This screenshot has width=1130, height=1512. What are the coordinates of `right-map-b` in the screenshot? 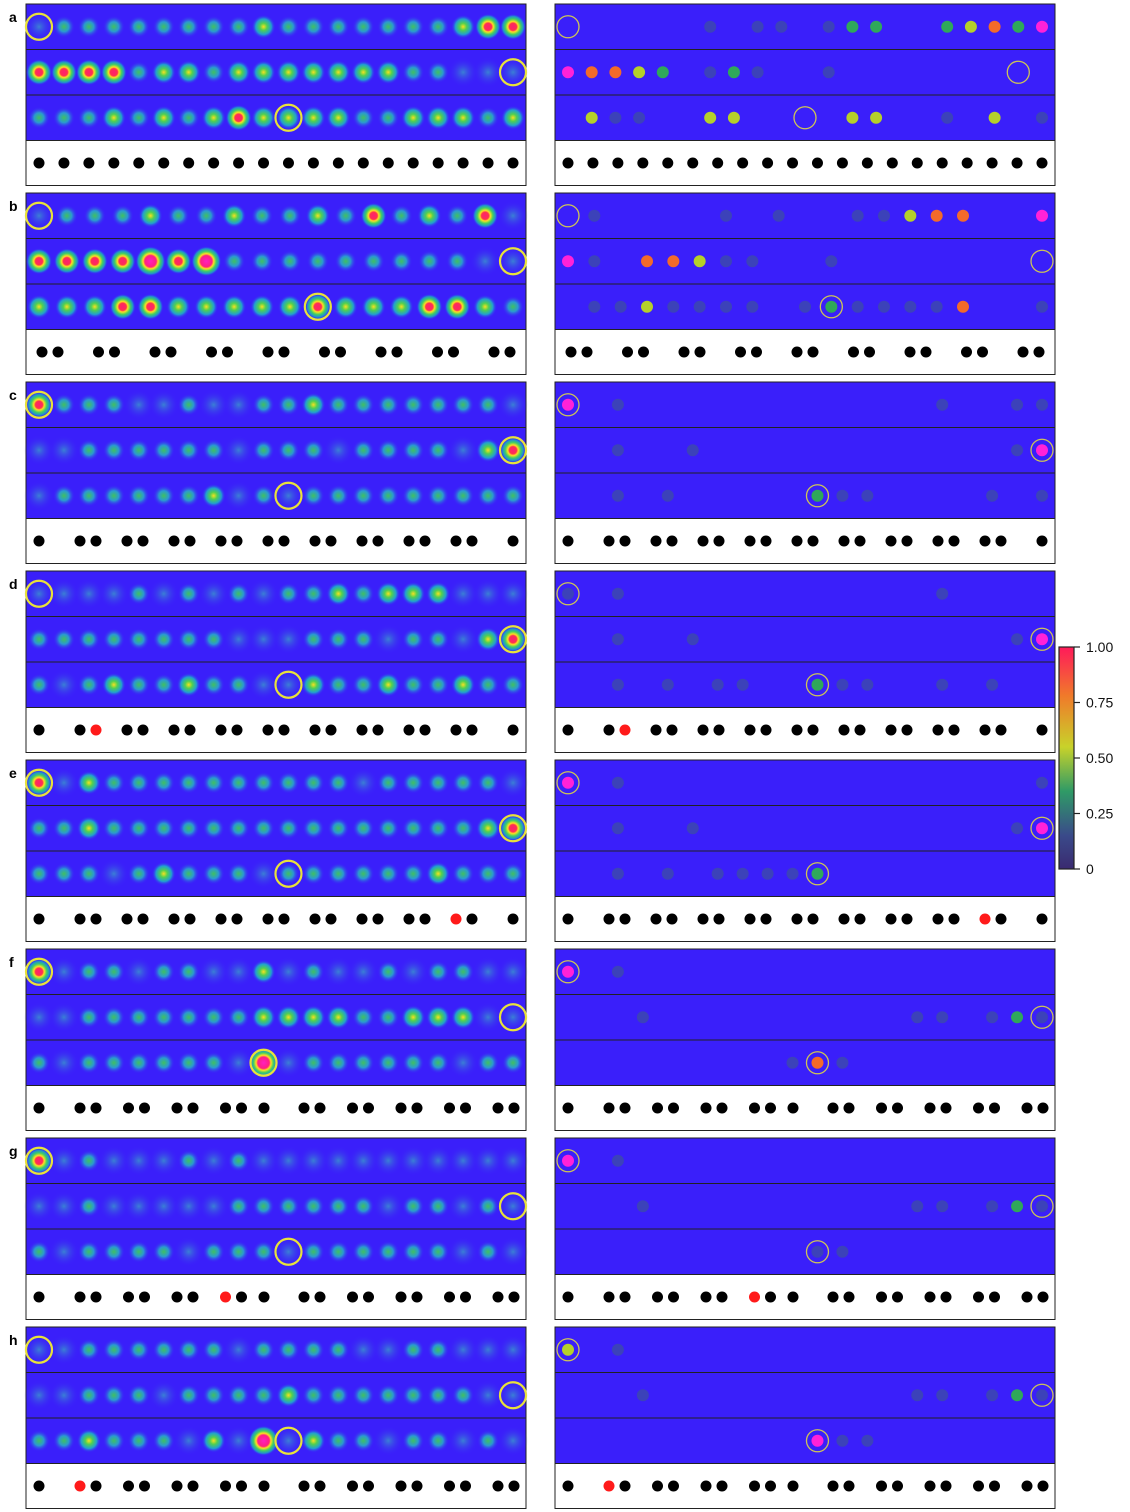 It's located at (805, 283).